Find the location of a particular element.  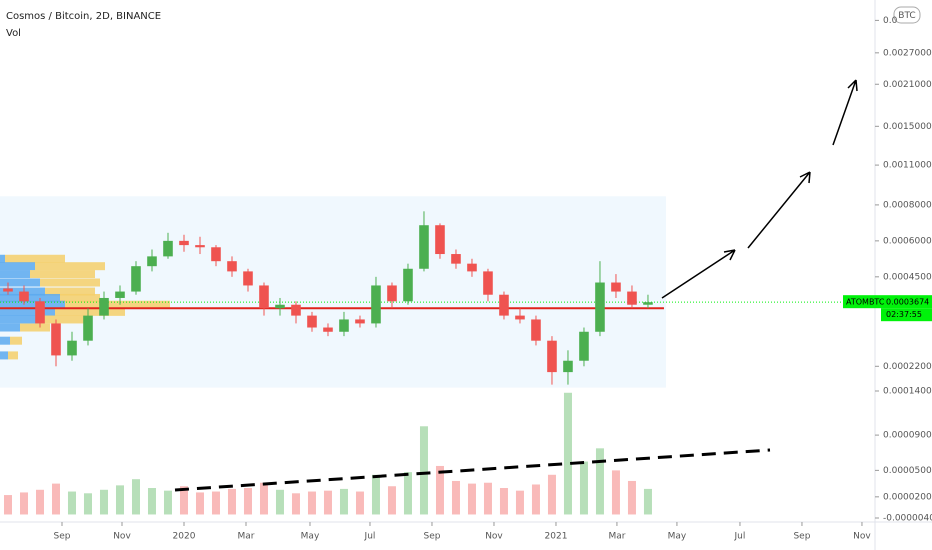

y2-tick-label: -0.0000040 is located at coordinates (907, 519).